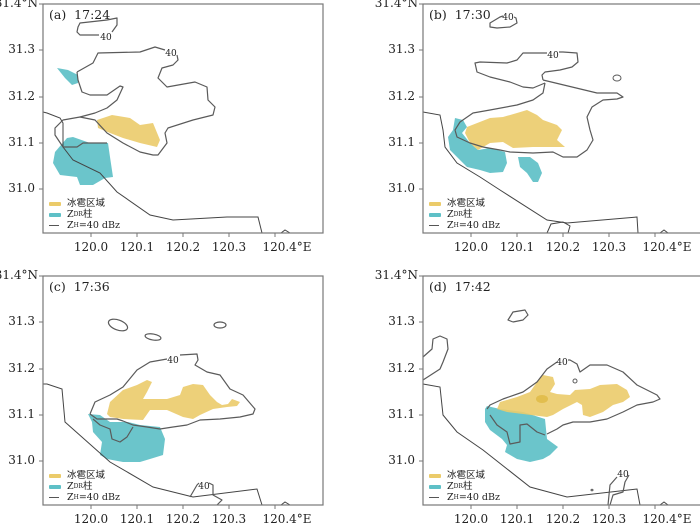 This screenshot has height=526, width=700. I want to click on panel-time: 17:24, so click(92, 14).